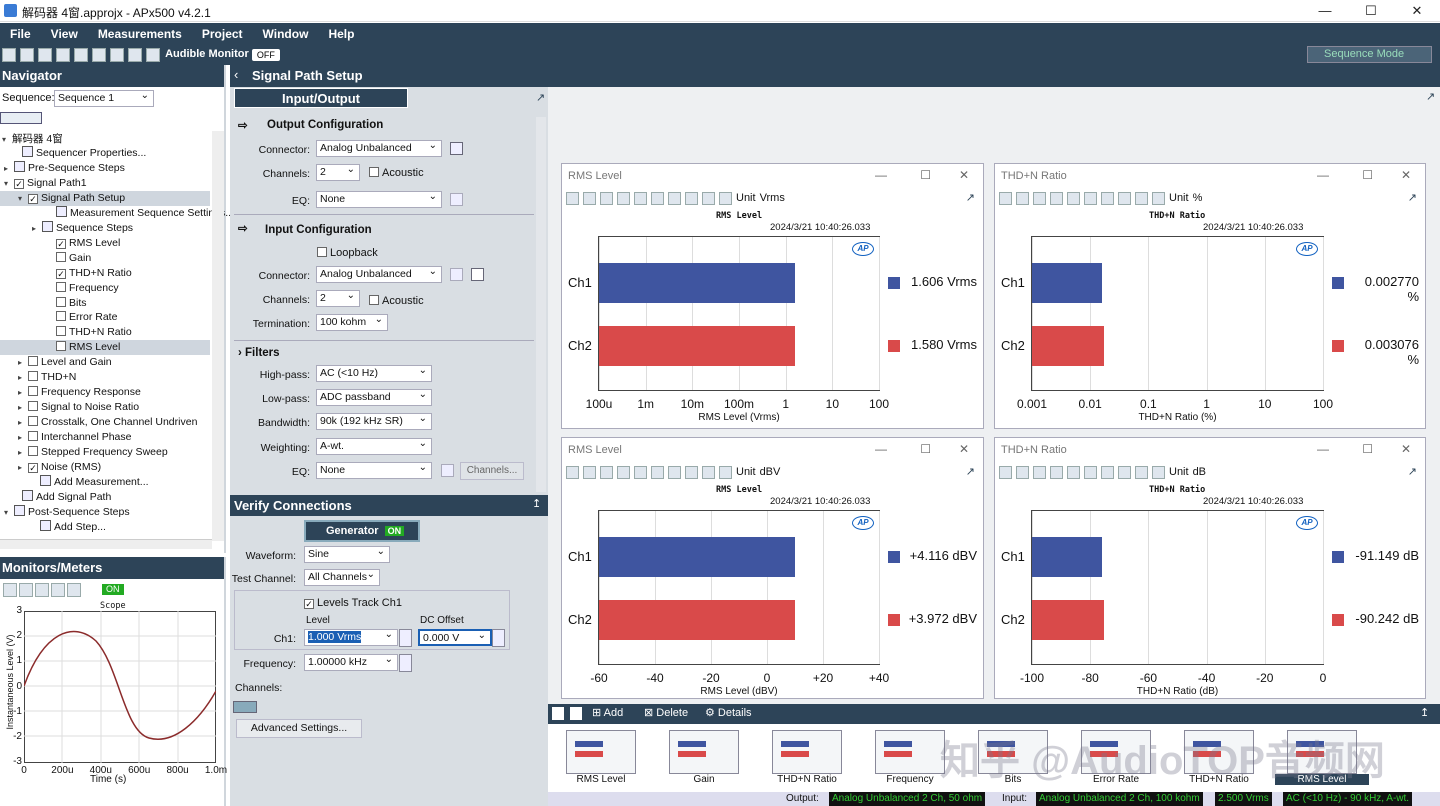 This screenshot has width=1440, height=806. What do you see at coordinates (477, 274) in the screenshot?
I see `in-connector-info-icon` at bounding box center [477, 274].